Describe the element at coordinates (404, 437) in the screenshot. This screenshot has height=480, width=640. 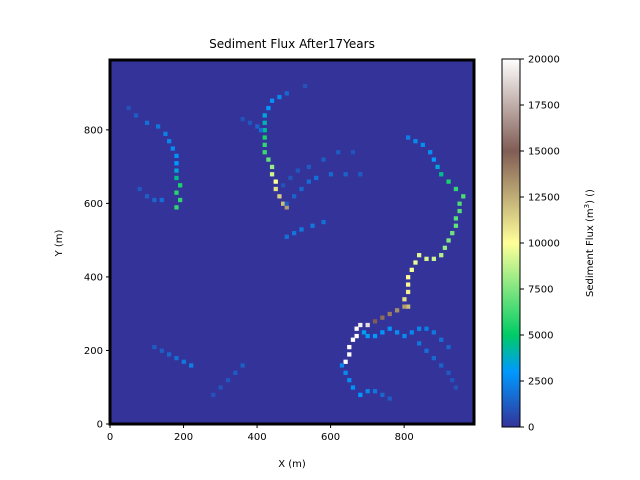
I see `x-tick-label: 800` at that location.